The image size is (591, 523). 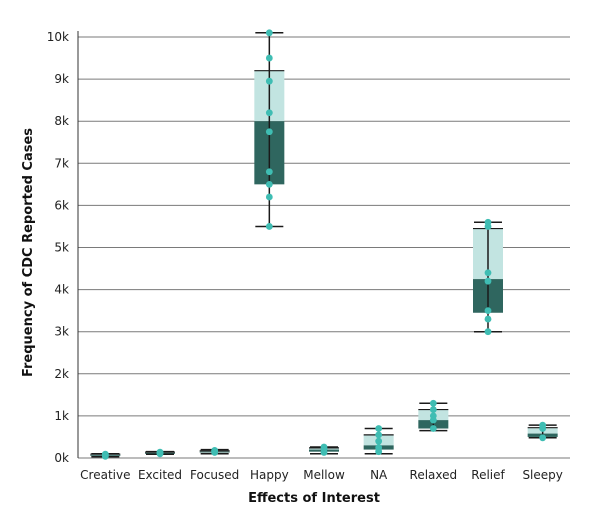 I want to click on y-tick-label: 4k, so click(x=61, y=290).